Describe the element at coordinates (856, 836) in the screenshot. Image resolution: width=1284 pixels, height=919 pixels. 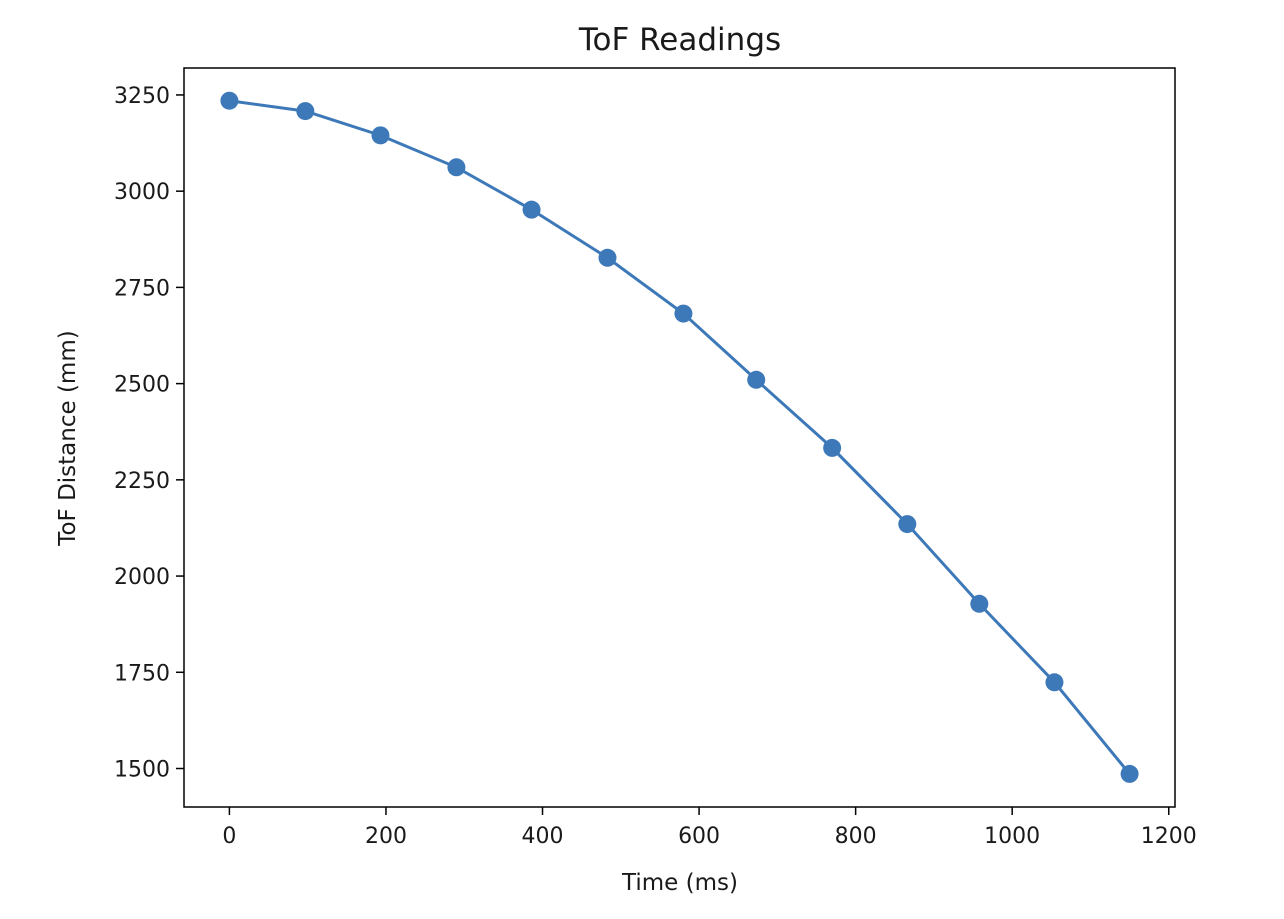
I see `x-tick-label: 800` at that location.